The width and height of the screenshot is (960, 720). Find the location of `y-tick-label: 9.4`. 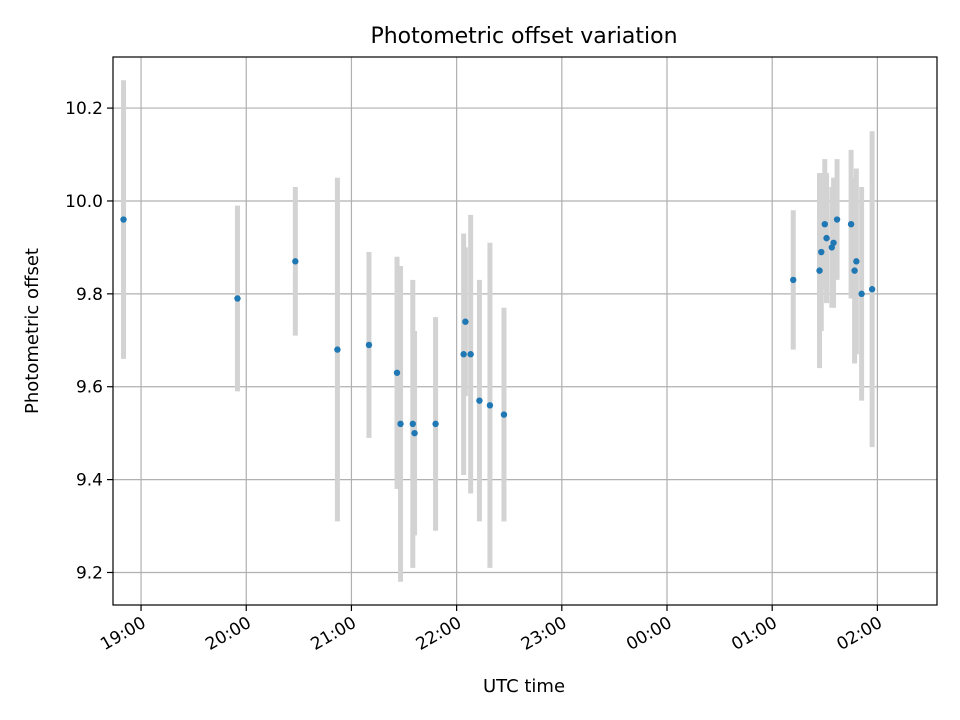

y-tick-label: 9.4 is located at coordinates (89, 481).